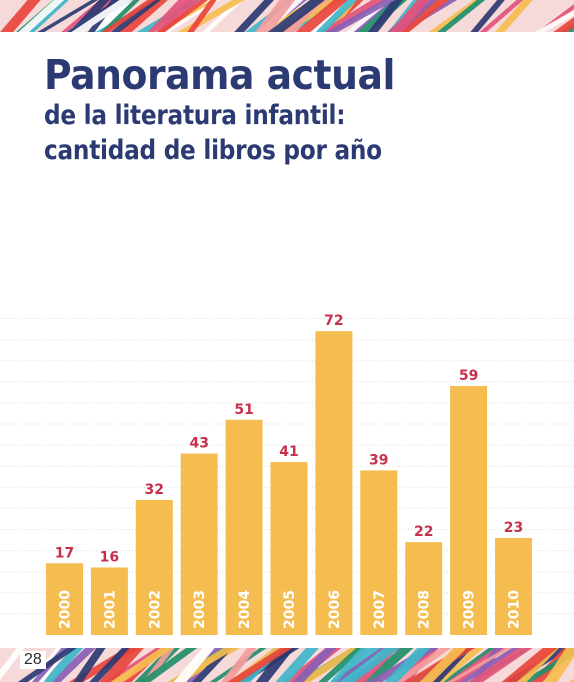 This screenshot has width=574, height=682. I want to click on top-decorative-band, so click(287, 16).